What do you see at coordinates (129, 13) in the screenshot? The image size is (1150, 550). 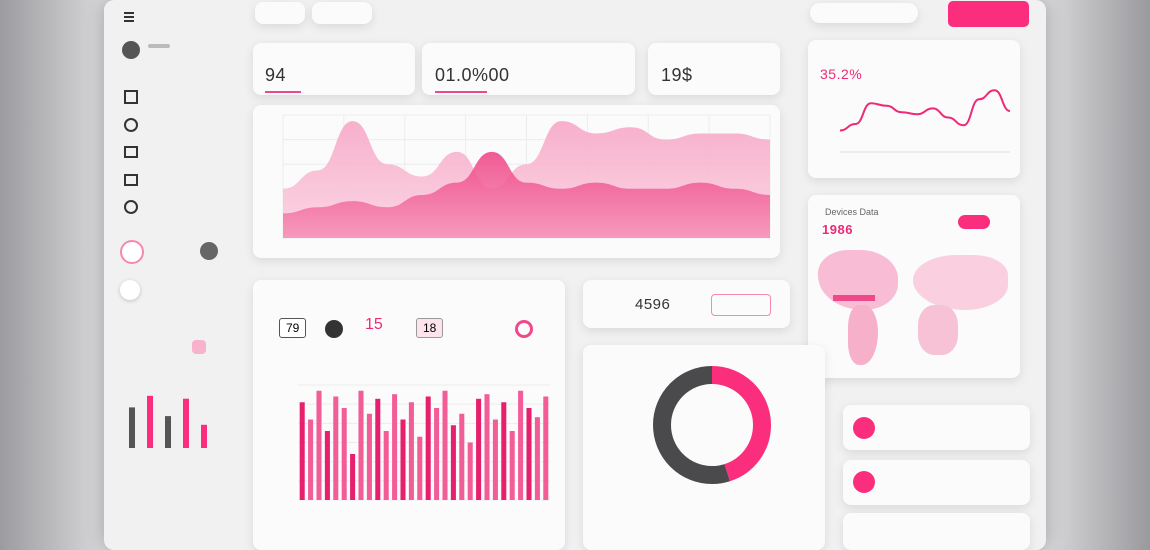 I see `menu-icon` at bounding box center [129, 13].